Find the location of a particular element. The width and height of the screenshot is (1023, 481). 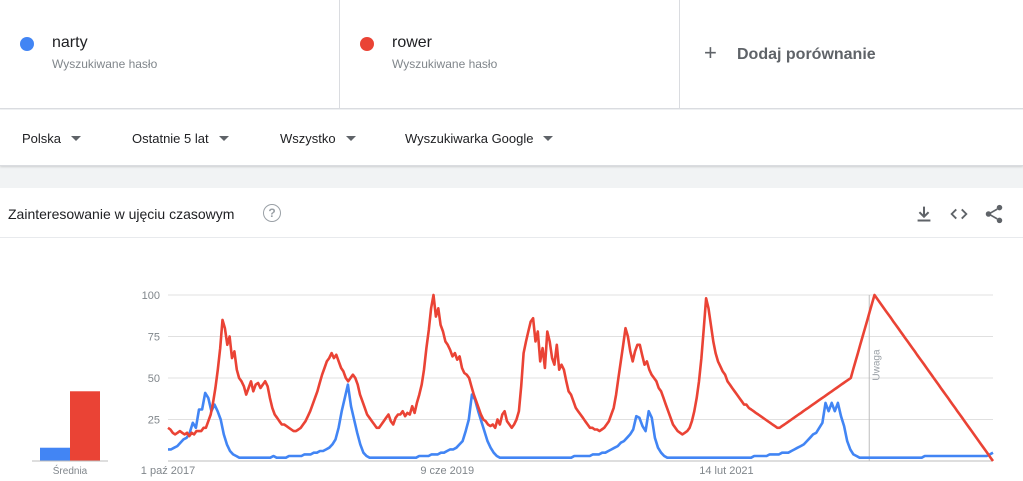

average-bar-rower is located at coordinates (85, 426).